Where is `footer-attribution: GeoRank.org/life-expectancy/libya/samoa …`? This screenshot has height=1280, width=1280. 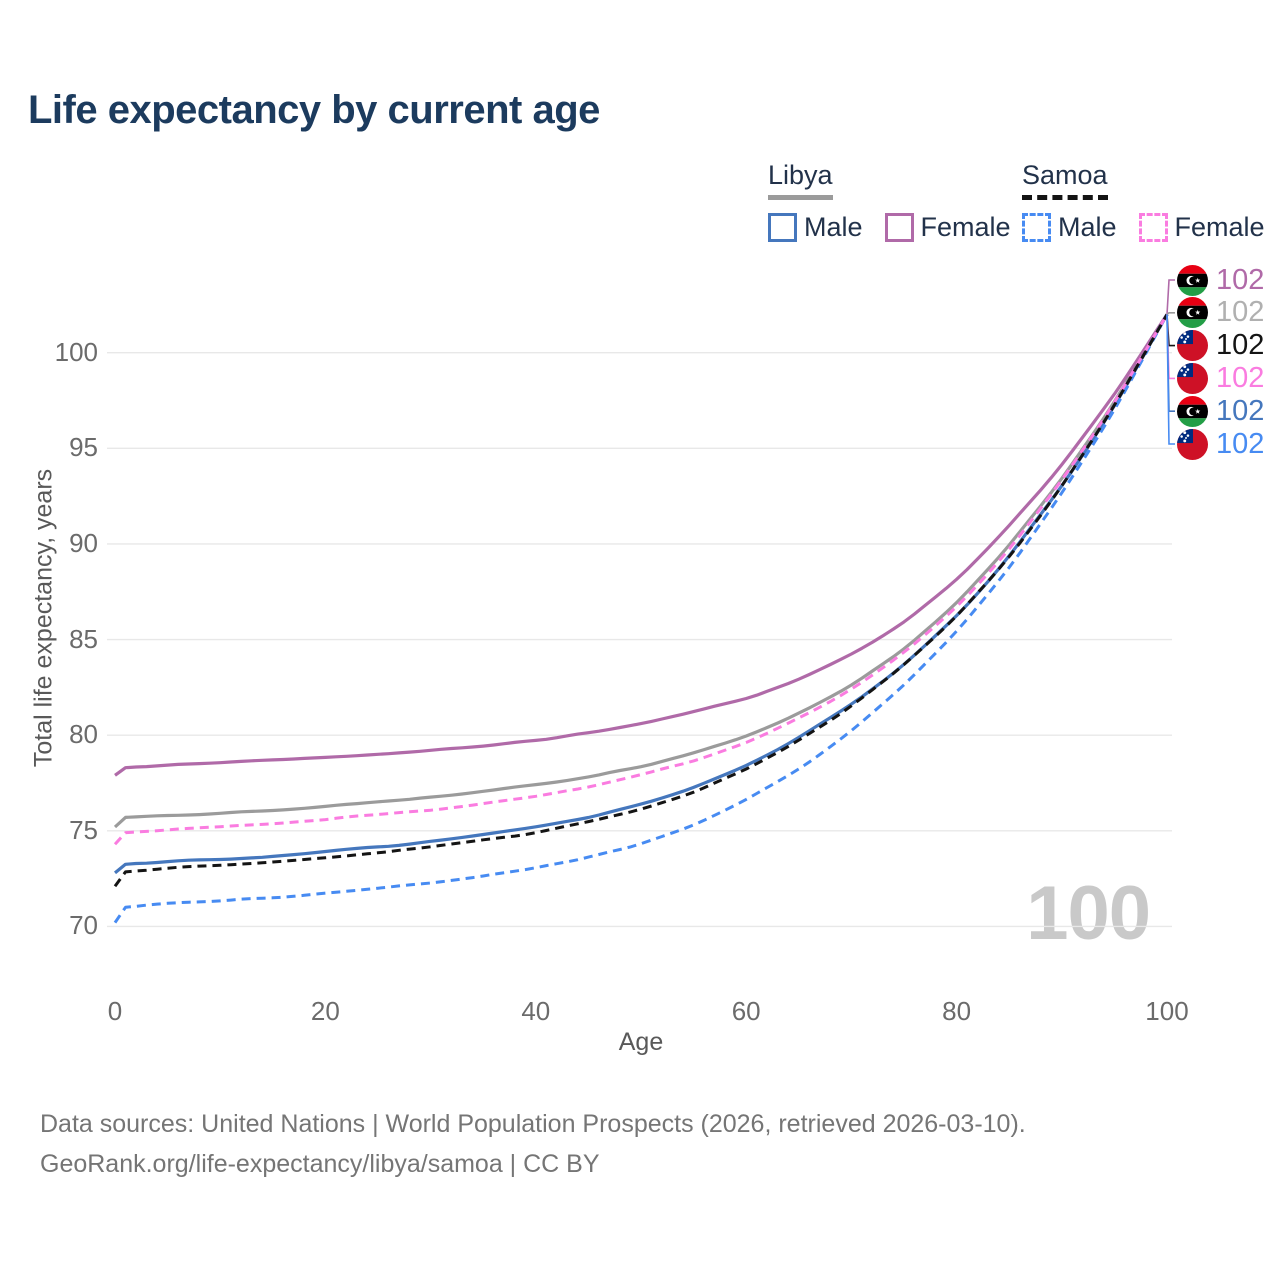 footer-attribution: GeoRank.org/life-expectancy/libya/samoa … is located at coordinates (320, 1164).